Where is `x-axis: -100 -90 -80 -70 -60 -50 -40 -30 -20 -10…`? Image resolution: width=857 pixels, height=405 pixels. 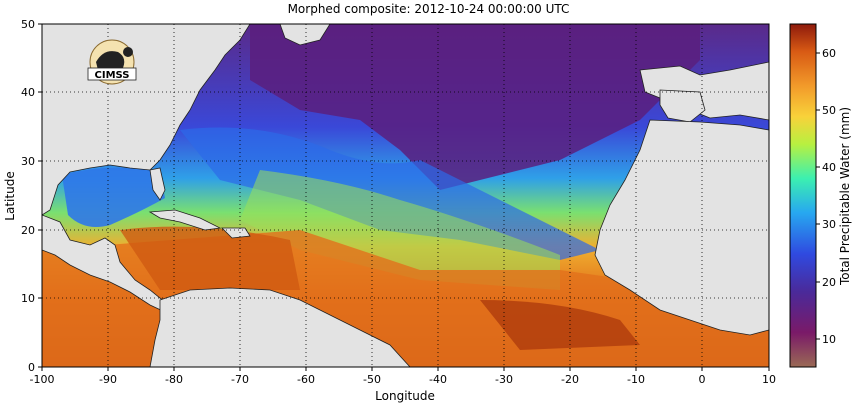 x-axis: -100 -90 -80 -70 -60 -50 -40 -30 -20 -10… is located at coordinates (403, 385).